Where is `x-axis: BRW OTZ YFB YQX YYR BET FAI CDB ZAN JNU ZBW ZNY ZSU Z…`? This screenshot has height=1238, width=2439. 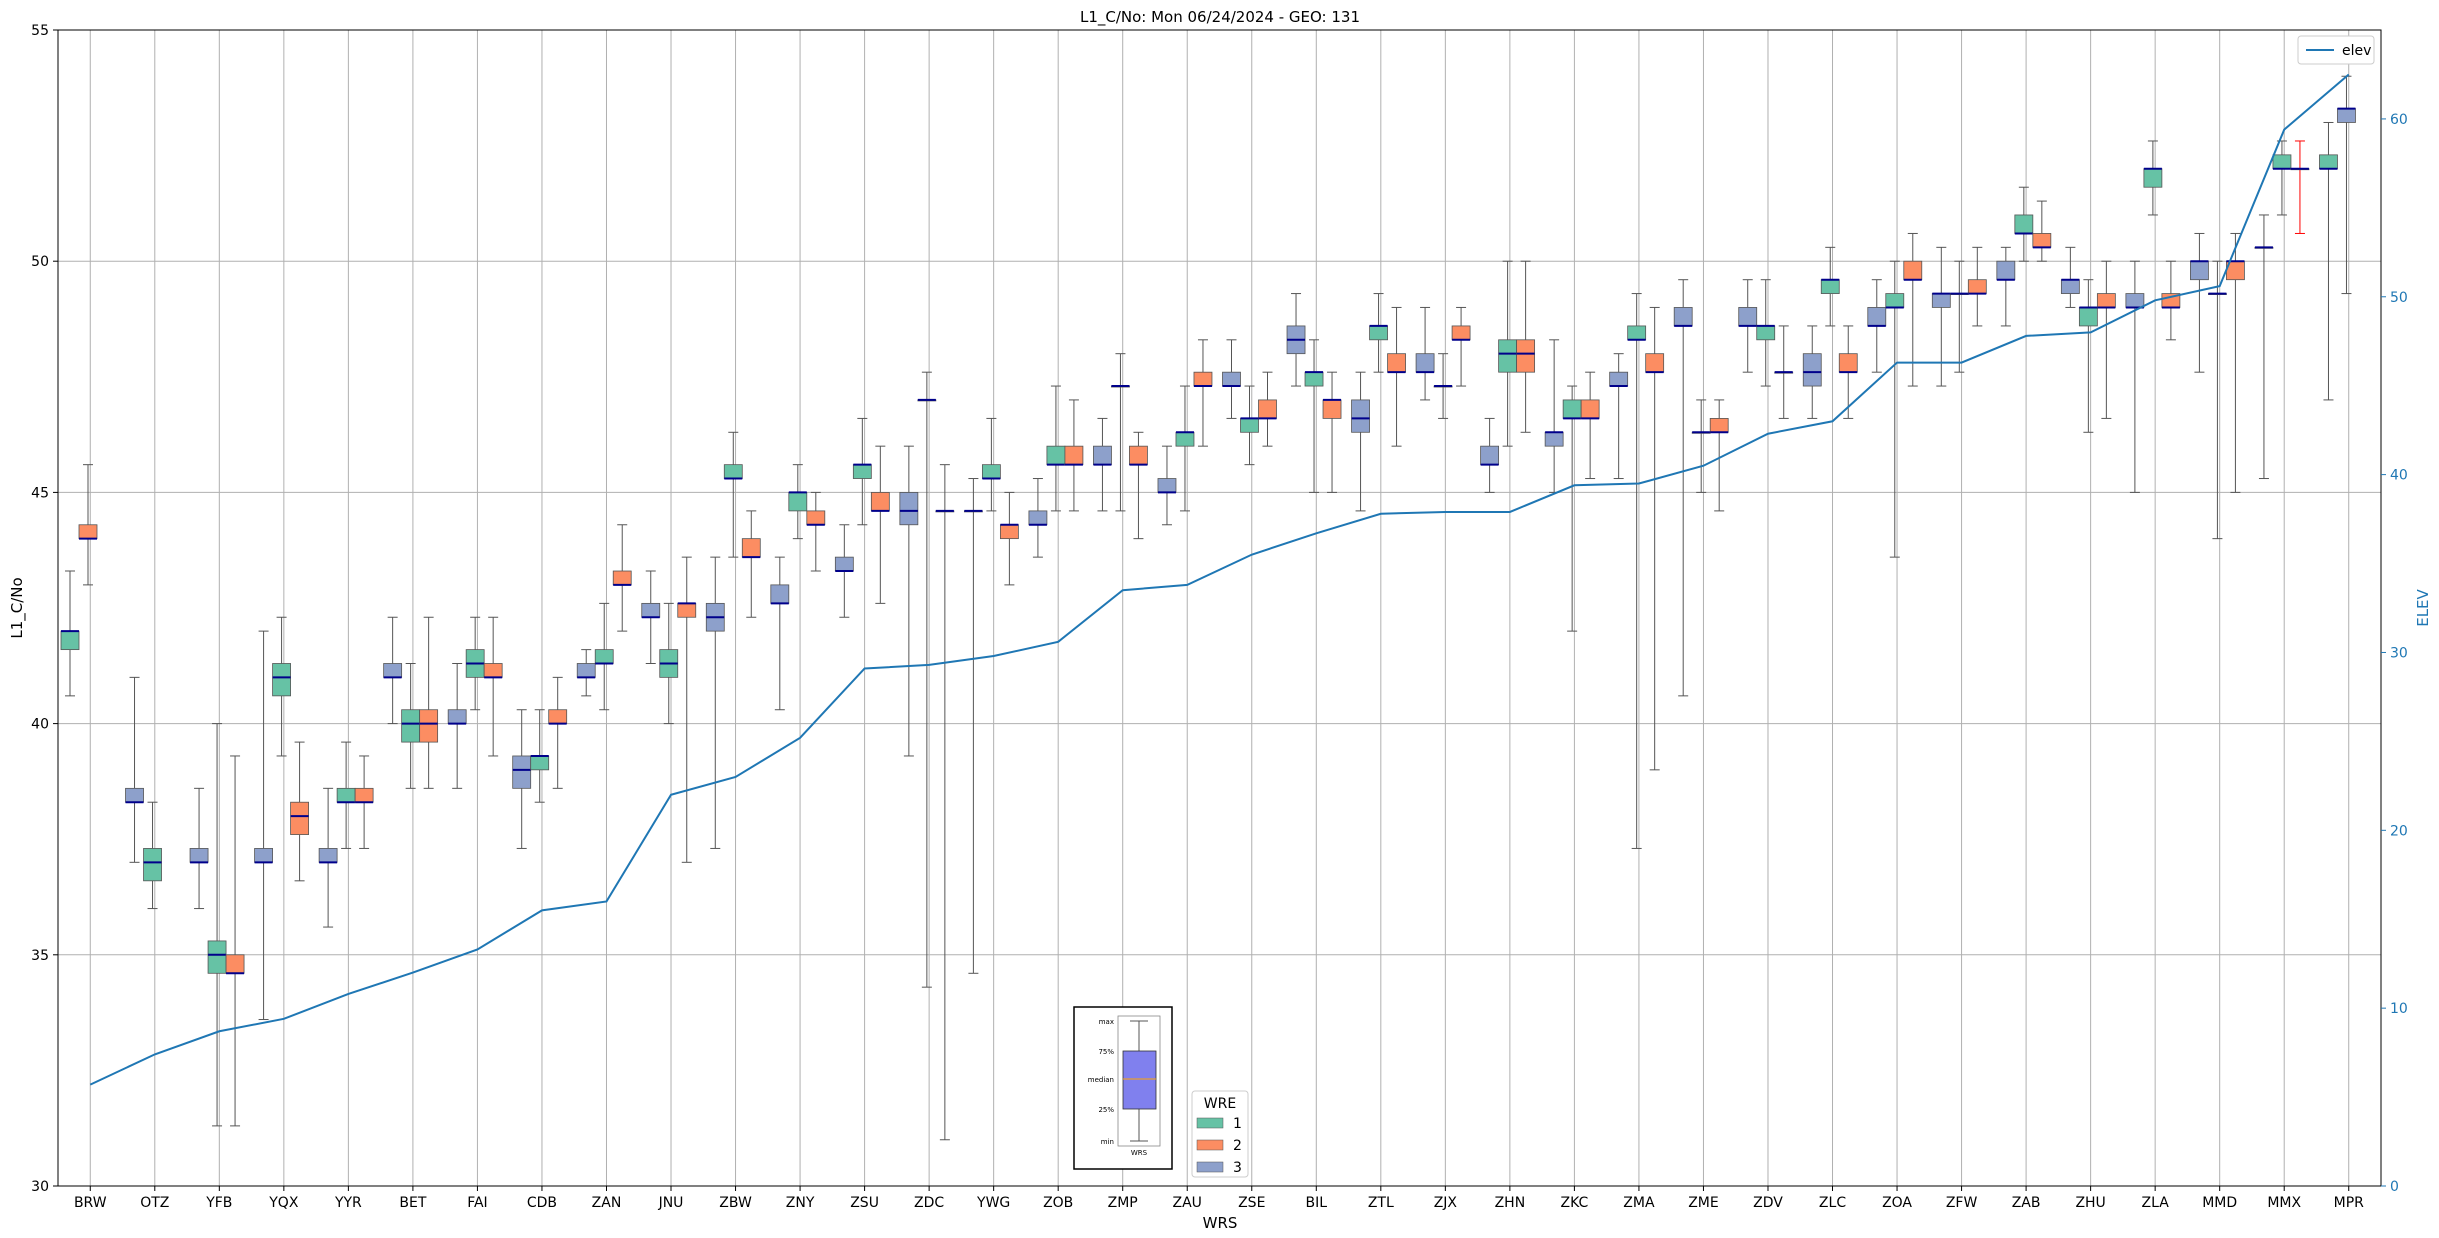
x-axis: BRW OTZ YFB YQX YYR BET FAI CDB ZAN JNU ZBW ZNY ZSU Z… is located at coordinates (1219, 1198).